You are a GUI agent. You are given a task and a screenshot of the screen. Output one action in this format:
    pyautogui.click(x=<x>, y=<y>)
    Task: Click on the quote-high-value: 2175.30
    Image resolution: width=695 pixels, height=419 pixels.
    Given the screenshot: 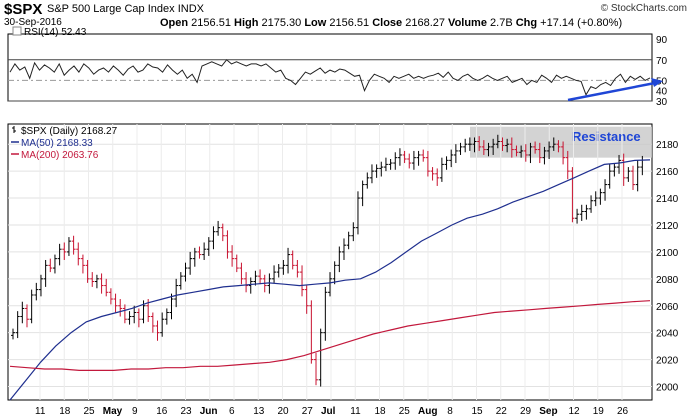 What is the action you would take?
    pyautogui.click(x=281, y=23)
    